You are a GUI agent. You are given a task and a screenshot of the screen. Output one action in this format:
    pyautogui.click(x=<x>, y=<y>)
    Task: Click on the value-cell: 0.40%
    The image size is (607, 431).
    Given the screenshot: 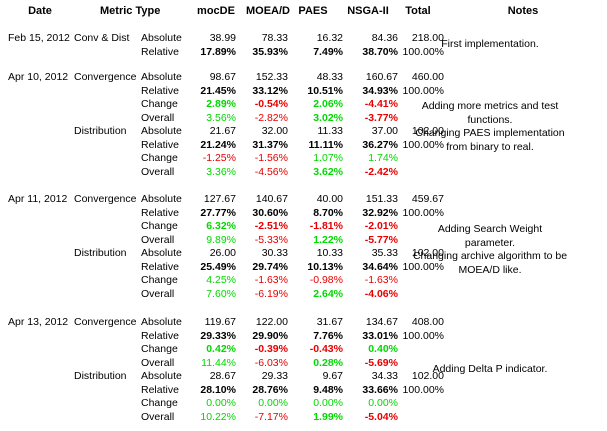 What is the action you would take?
    pyautogui.click(x=383, y=349)
    